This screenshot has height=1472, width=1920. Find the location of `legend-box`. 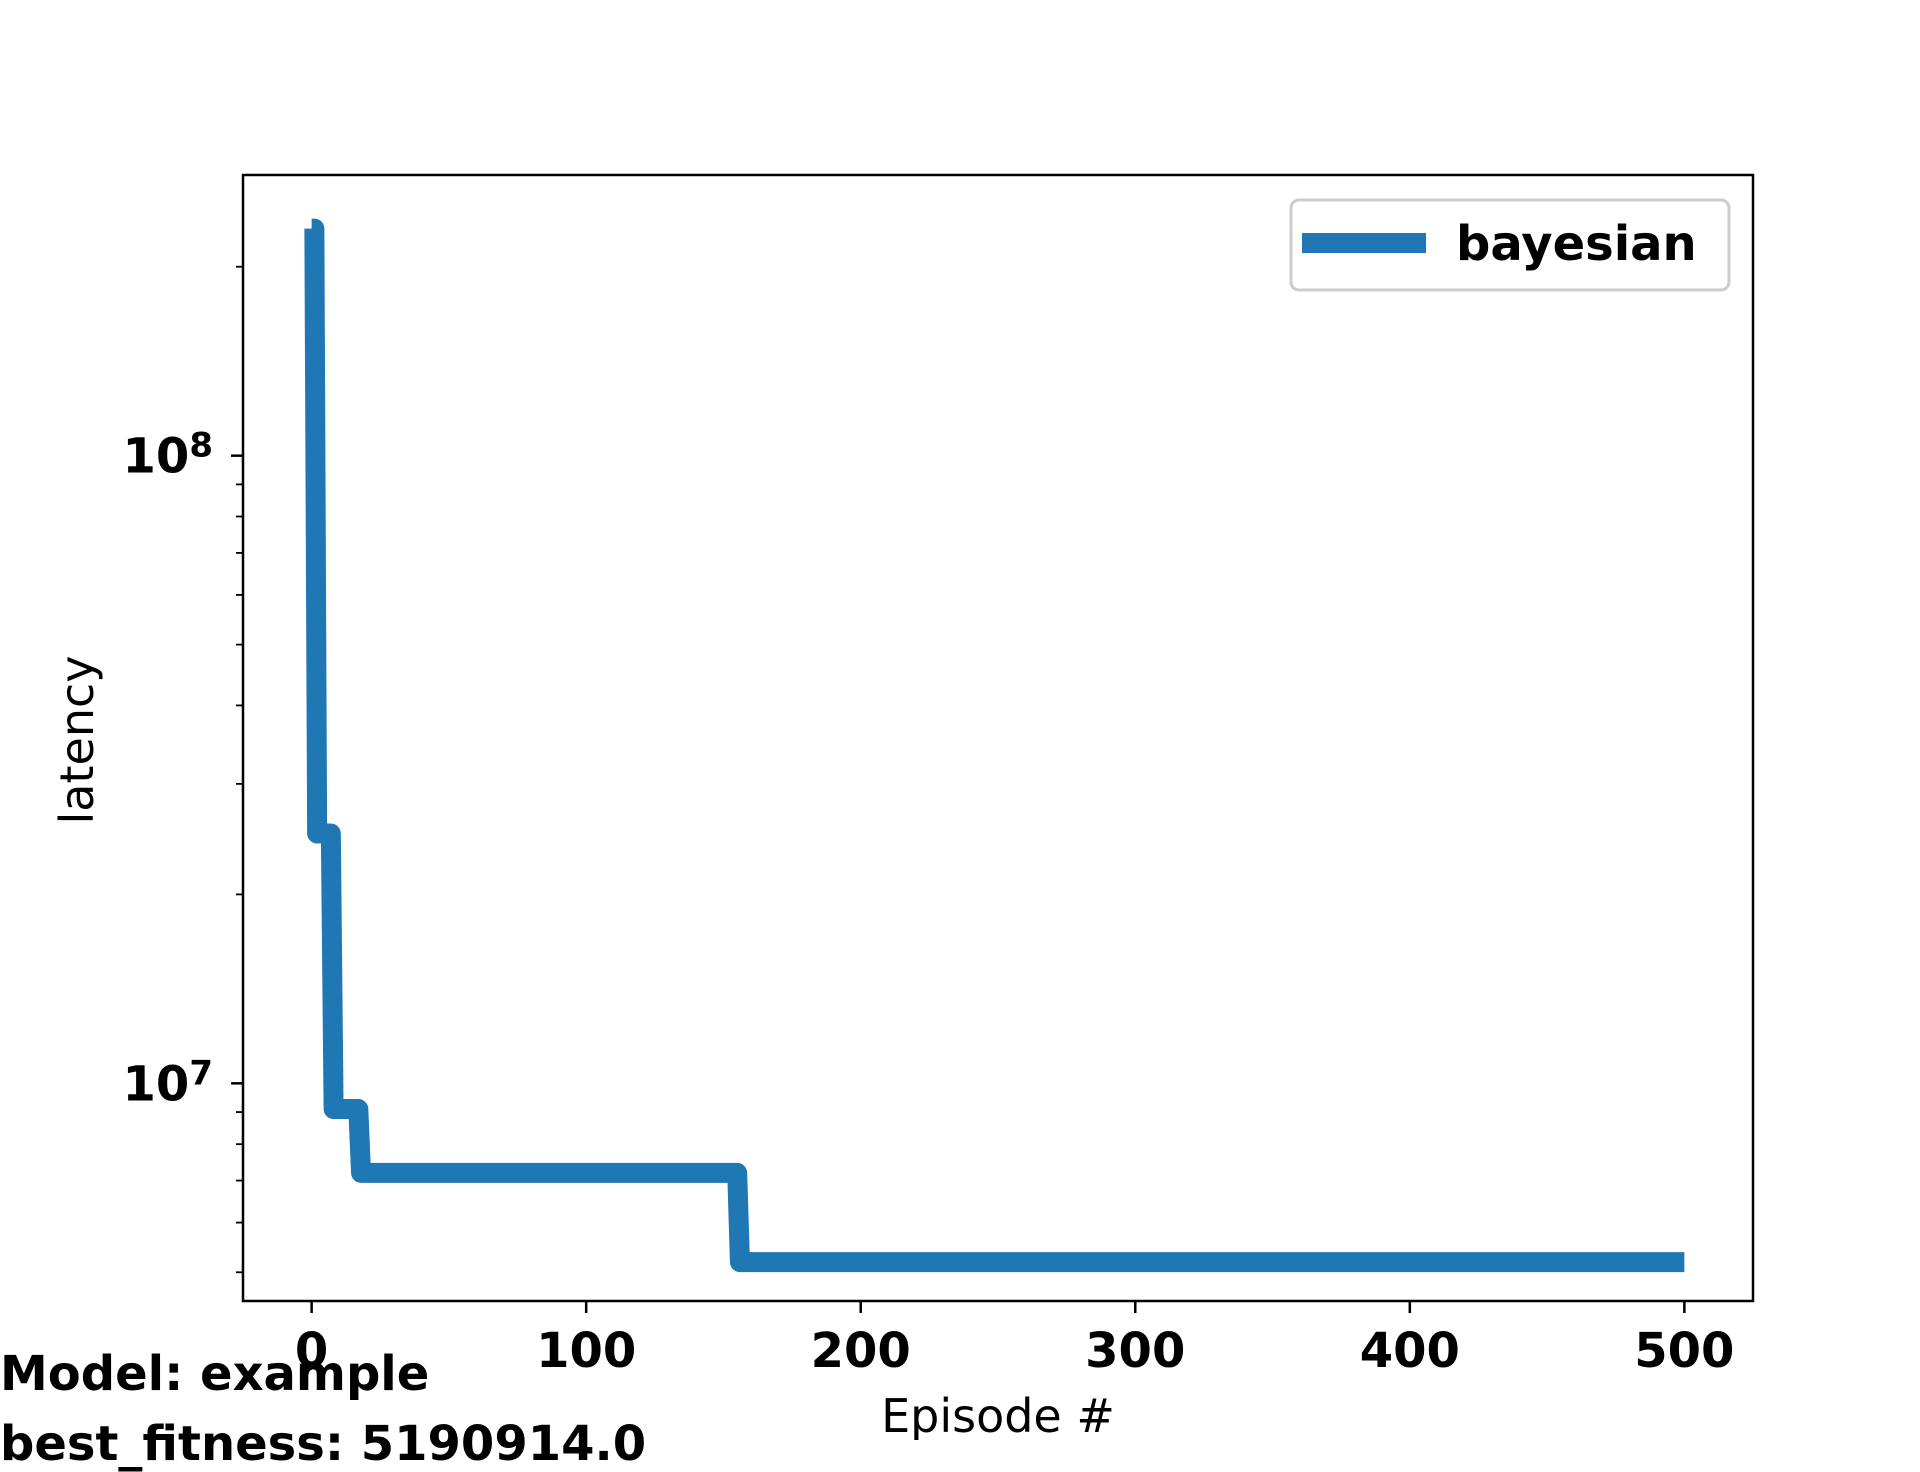

legend-box is located at coordinates (1510, 245).